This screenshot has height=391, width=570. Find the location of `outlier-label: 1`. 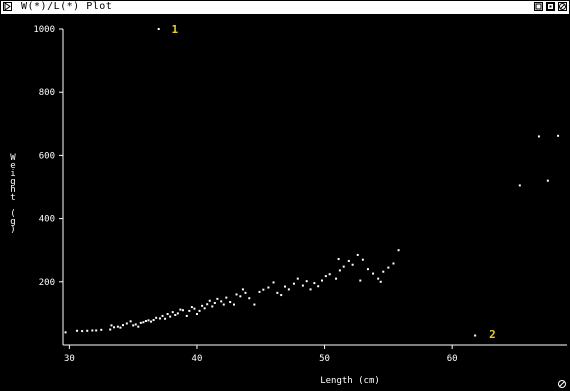

outlier-label: 1 is located at coordinates (174, 29).